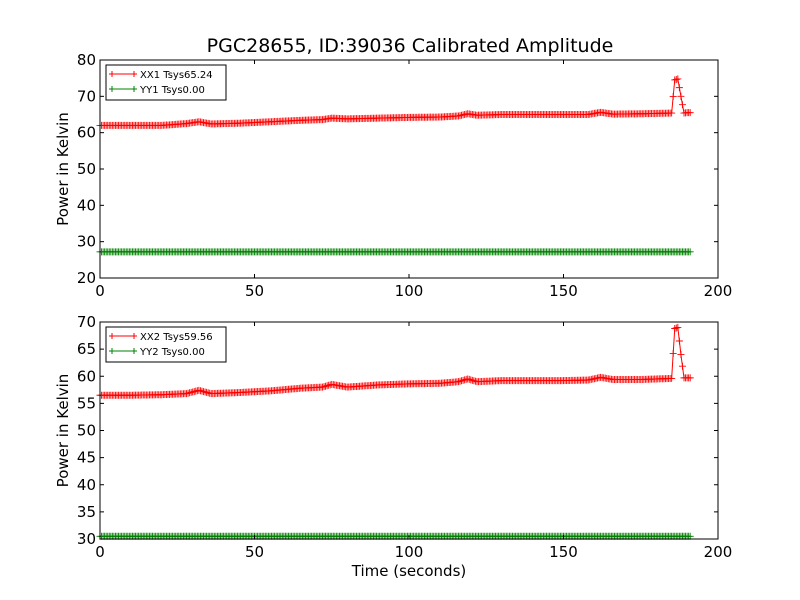  Describe the element at coordinates (86, 458) in the screenshot. I see `y-tick-label: 45` at that location.